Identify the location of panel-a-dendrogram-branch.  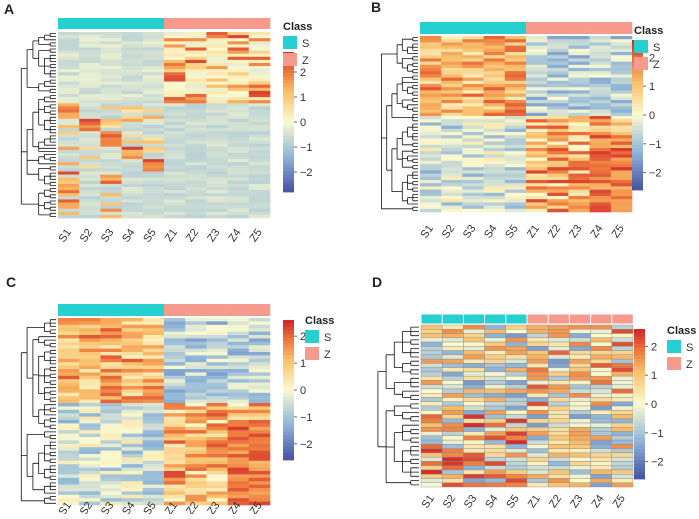
(52, 58).